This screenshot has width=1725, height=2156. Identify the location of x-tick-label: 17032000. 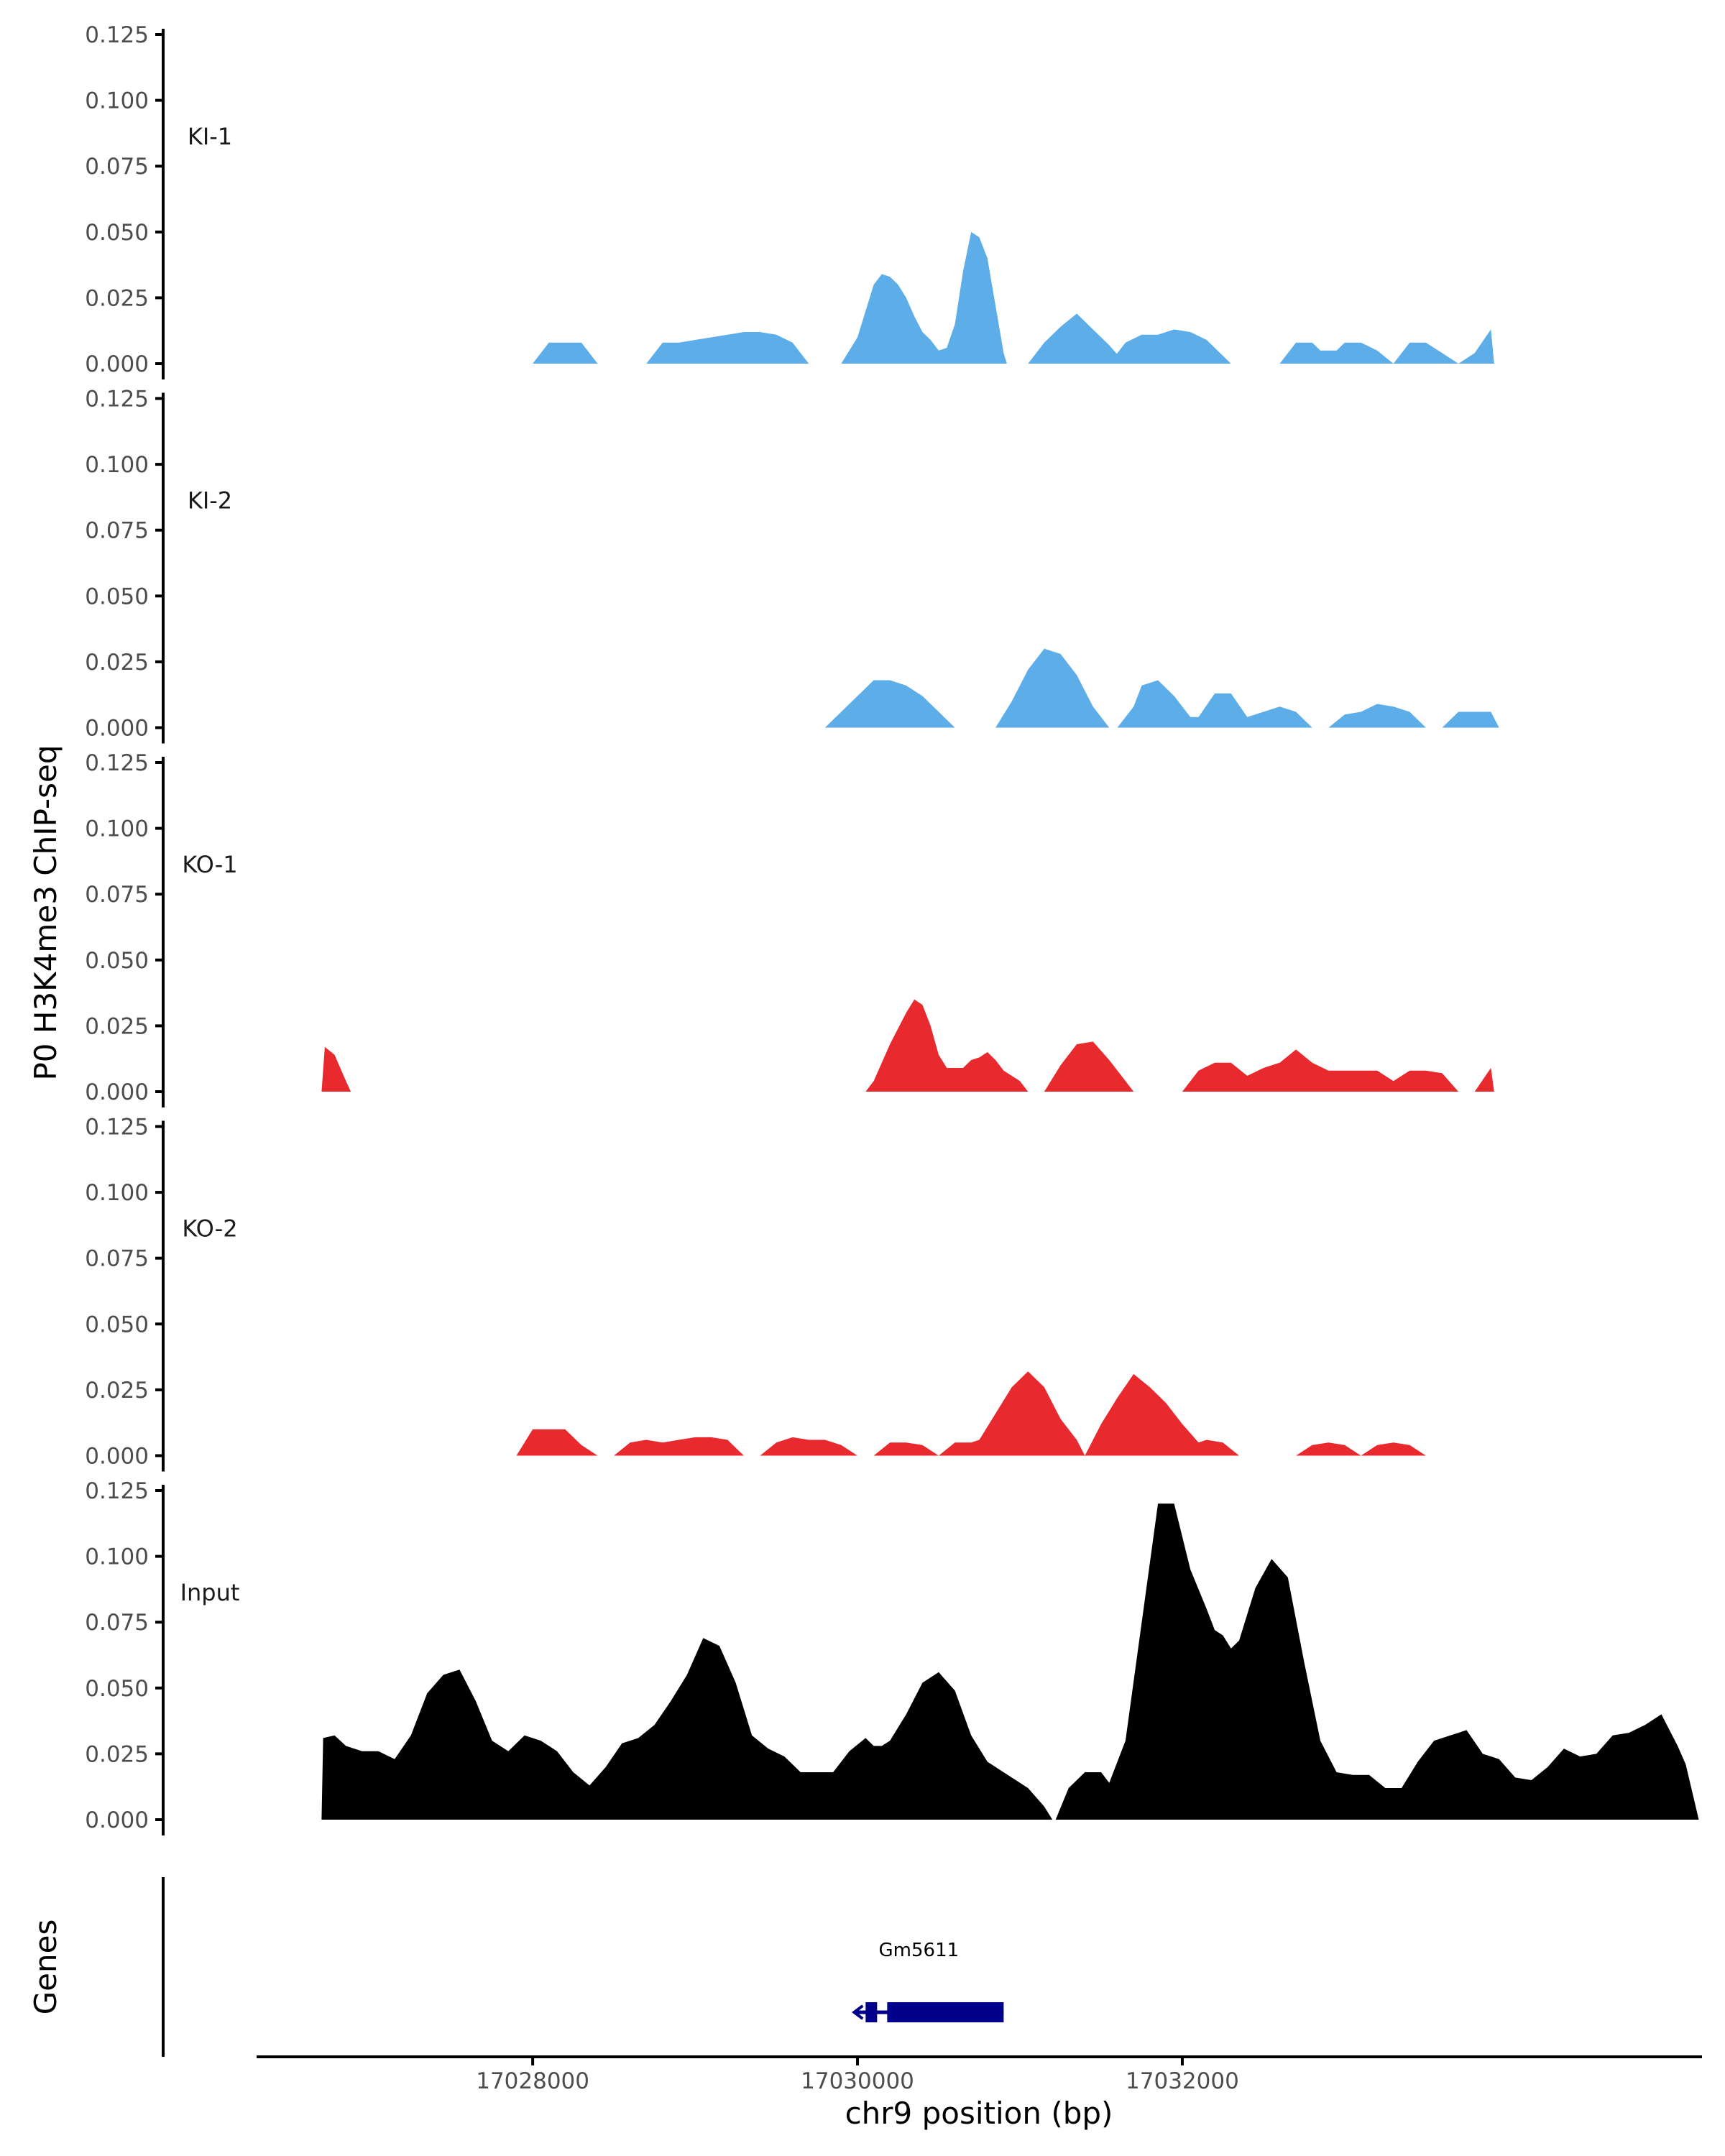
(1182, 2081).